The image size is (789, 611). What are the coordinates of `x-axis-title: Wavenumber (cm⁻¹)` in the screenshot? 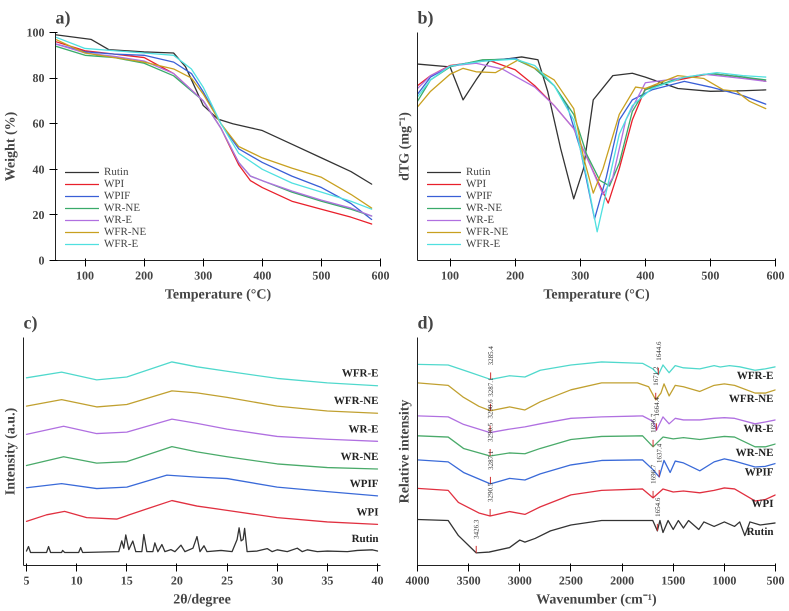 It's located at (596, 600).